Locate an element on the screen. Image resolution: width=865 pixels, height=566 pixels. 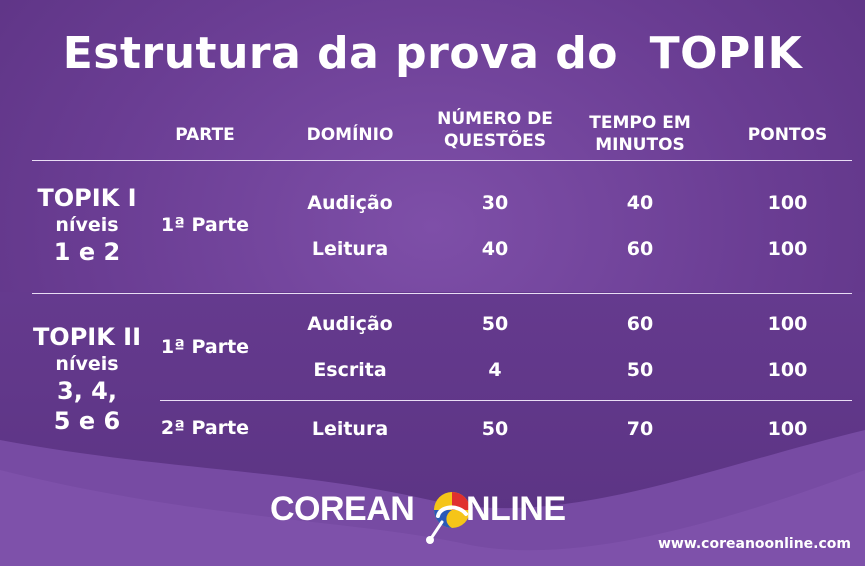
level-range: 1 e 2 is located at coordinates (87, 252).